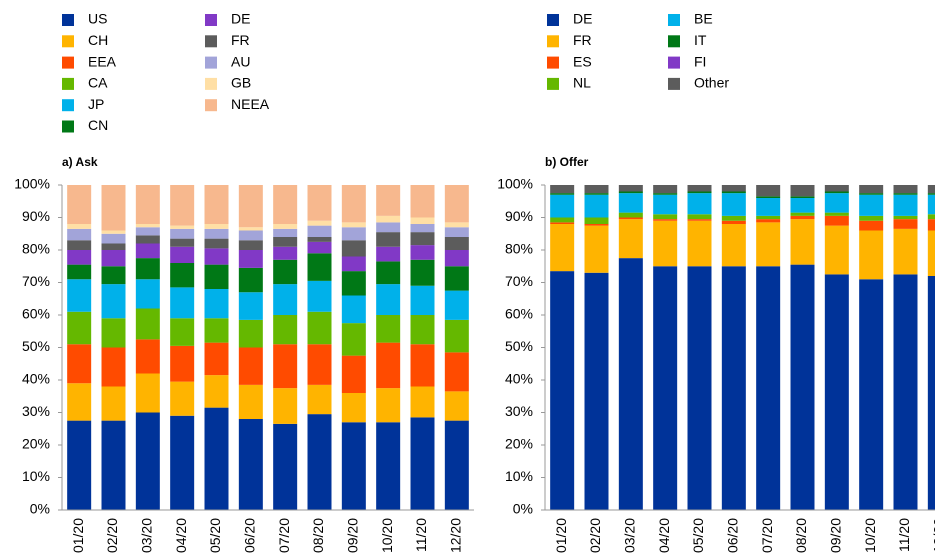  Describe the element at coordinates (284, 535) in the screenshot. I see `x-tick-label: 07/20` at that location.